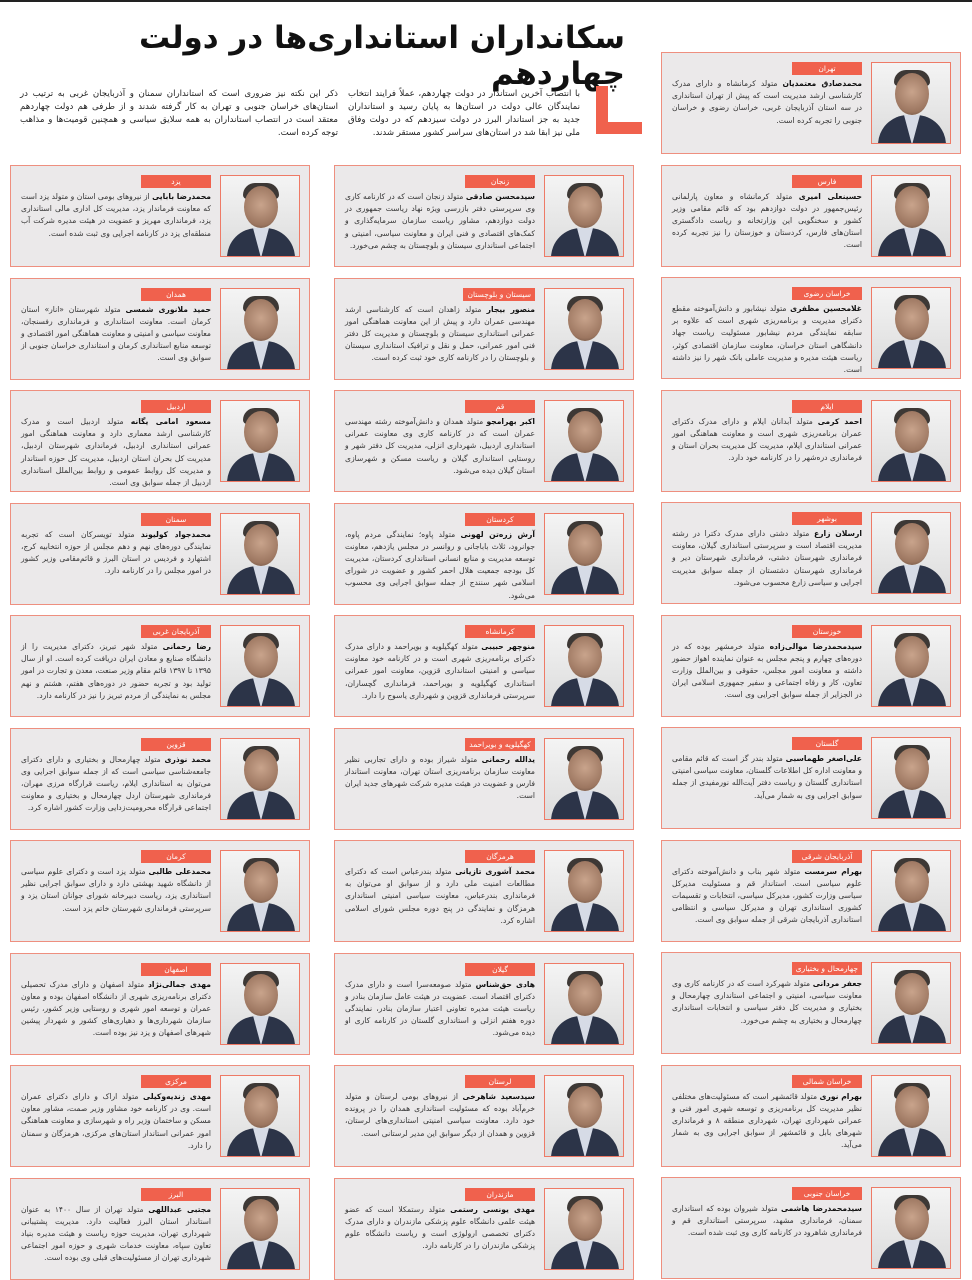 The width and height of the screenshot is (972, 1280). What do you see at coordinates (176, 744) in the screenshot?
I see `province-tag: قزوین` at bounding box center [176, 744].